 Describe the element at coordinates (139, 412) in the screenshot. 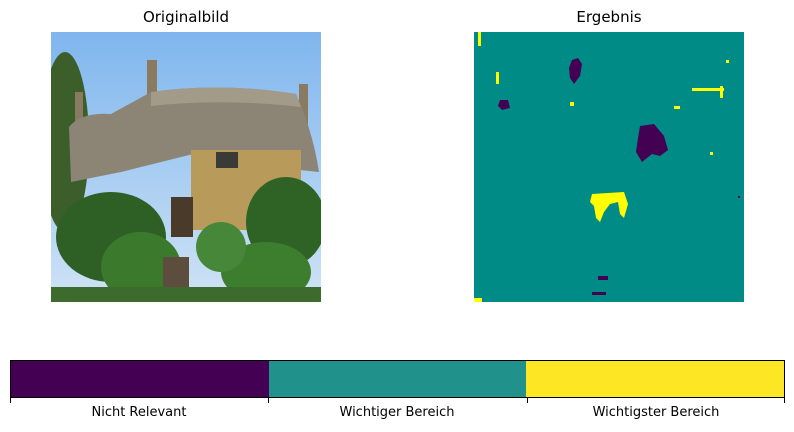

I see `colorbar-label-not-relevant: Nicht Relevant` at that location.